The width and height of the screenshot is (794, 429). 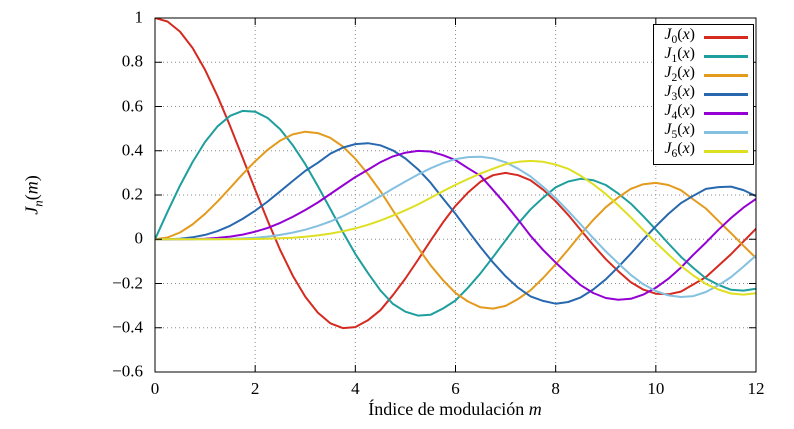 What do you see at coordinates (139, 238) in the screenshot?
I see `y-tick-label: 0` at bounding box center [139, 238].